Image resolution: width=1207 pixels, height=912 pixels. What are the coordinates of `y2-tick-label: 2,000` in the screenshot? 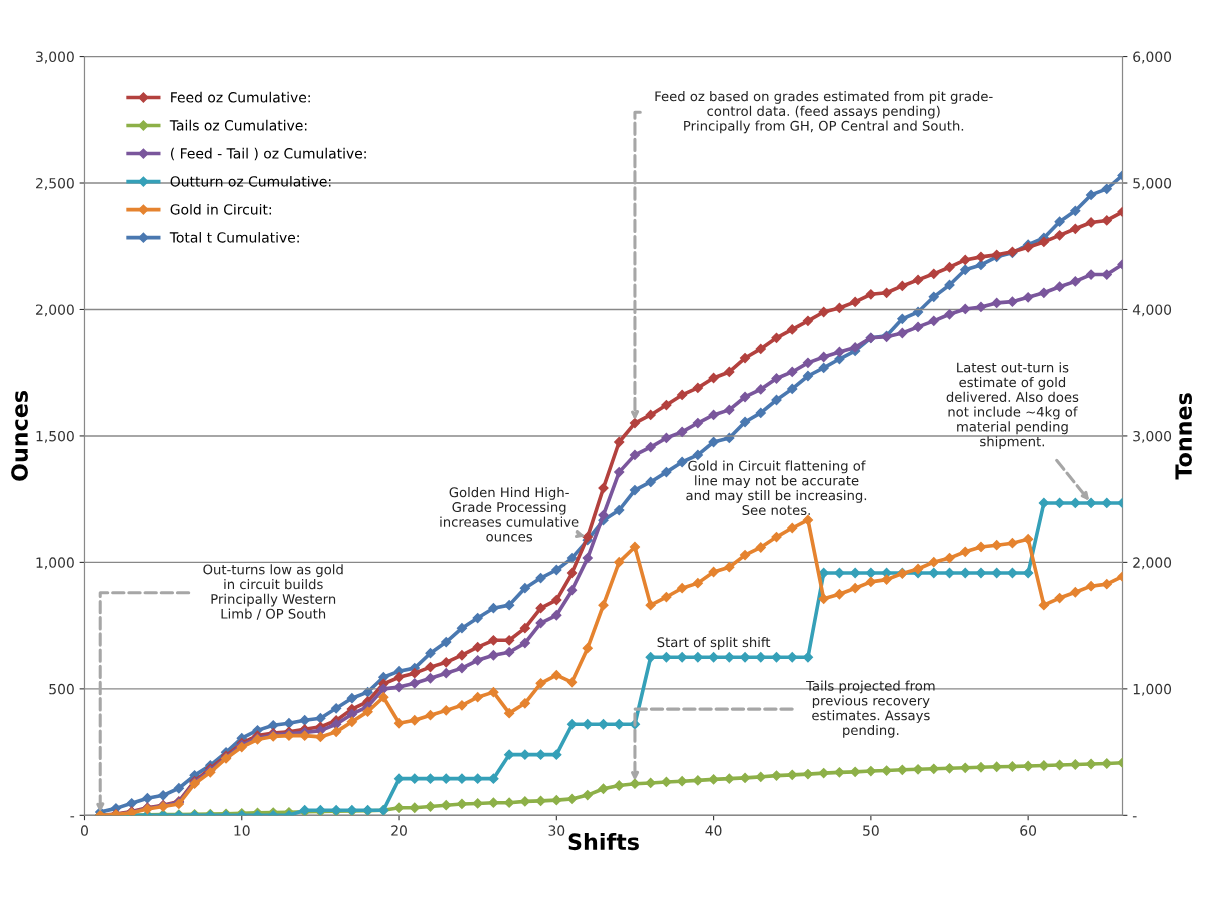 It's located at (1152, 563).